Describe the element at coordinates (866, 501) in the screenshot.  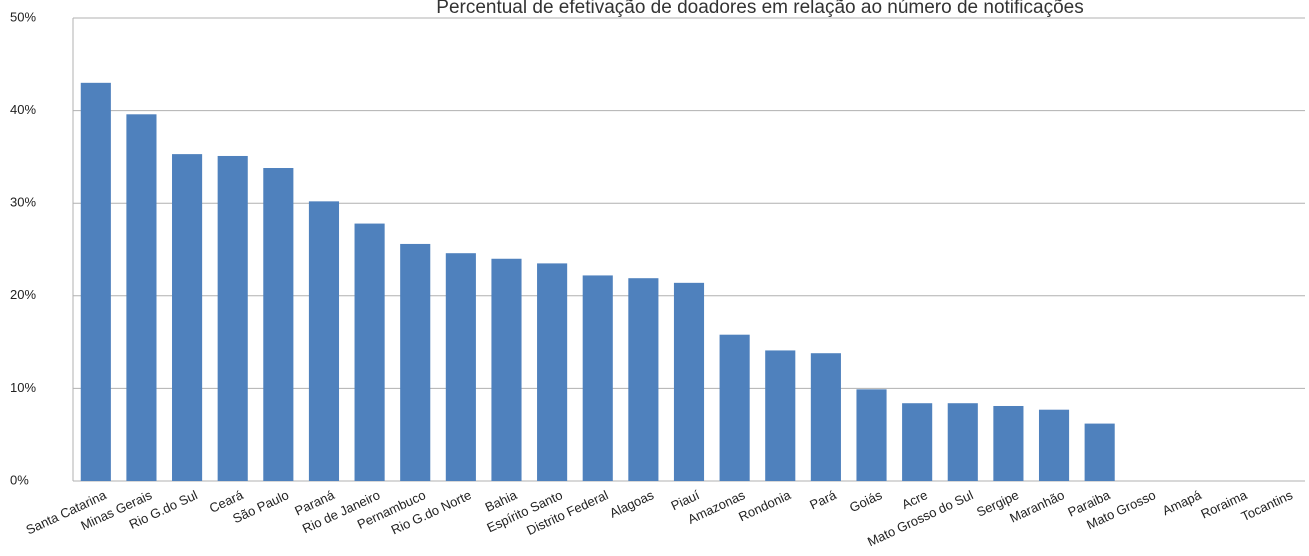
I see `x-tick-label: Goiás` at that location.